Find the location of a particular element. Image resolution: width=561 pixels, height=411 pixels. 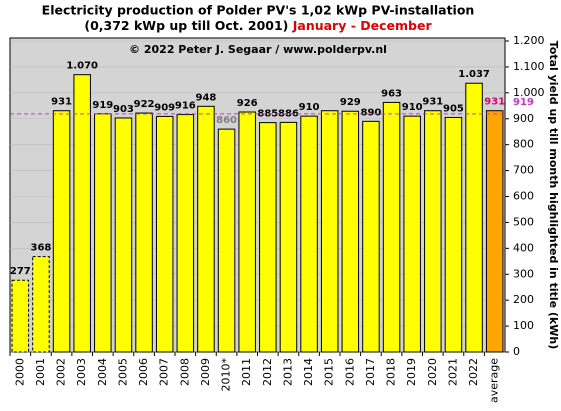

value-label: 919 is located at coordinates (102, 105).